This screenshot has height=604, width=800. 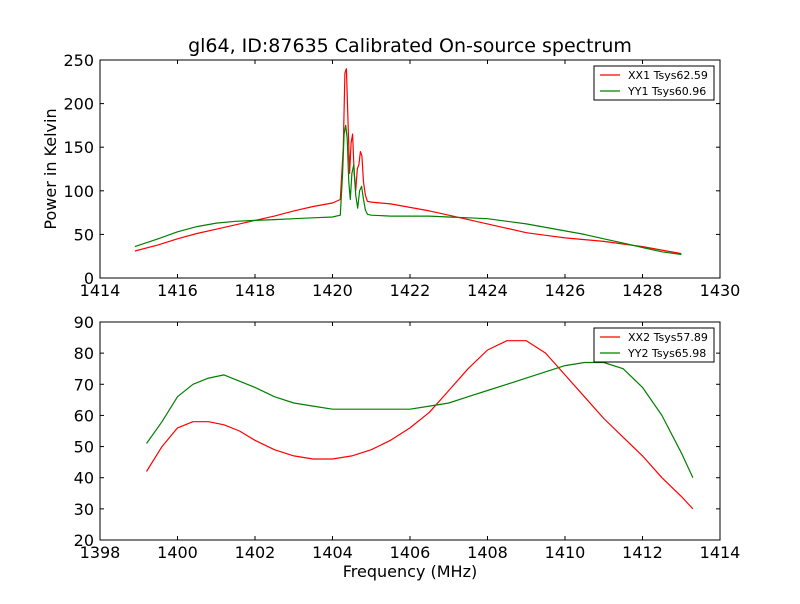 What do you see at coordinates (565, 552) in the screenshot?
I see `x-tick-label: 1410` at bounding box center [565, 552].